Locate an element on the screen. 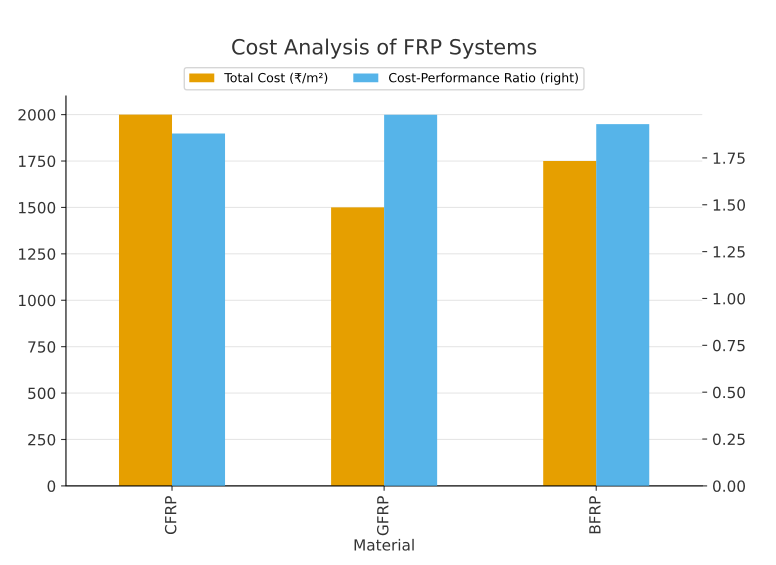 This screenshot has width=776, height=565. x-axis-title: Material is located at coordinates (384, 544).